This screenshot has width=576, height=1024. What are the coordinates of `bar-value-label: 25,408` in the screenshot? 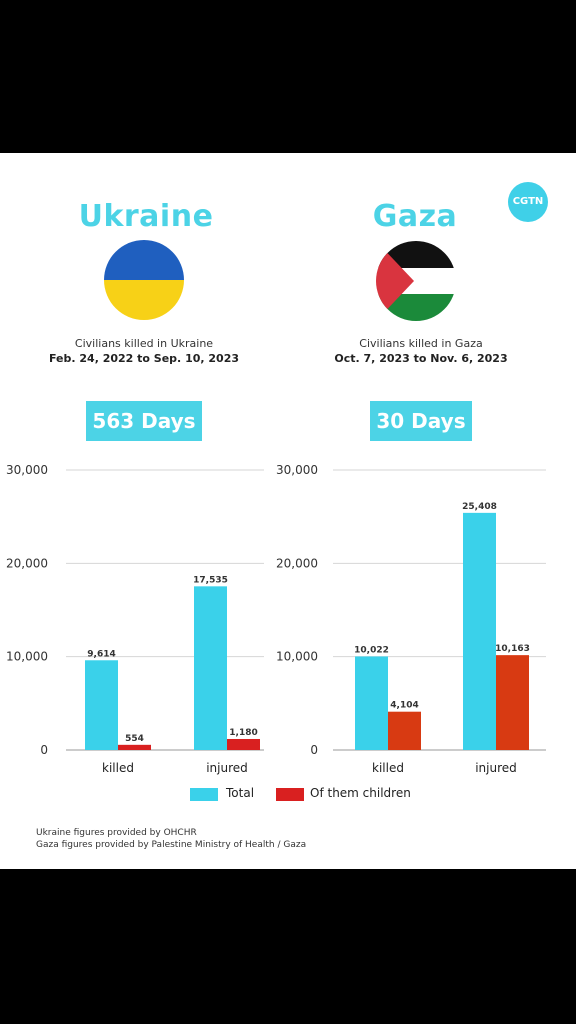 It's located at (479, 507).